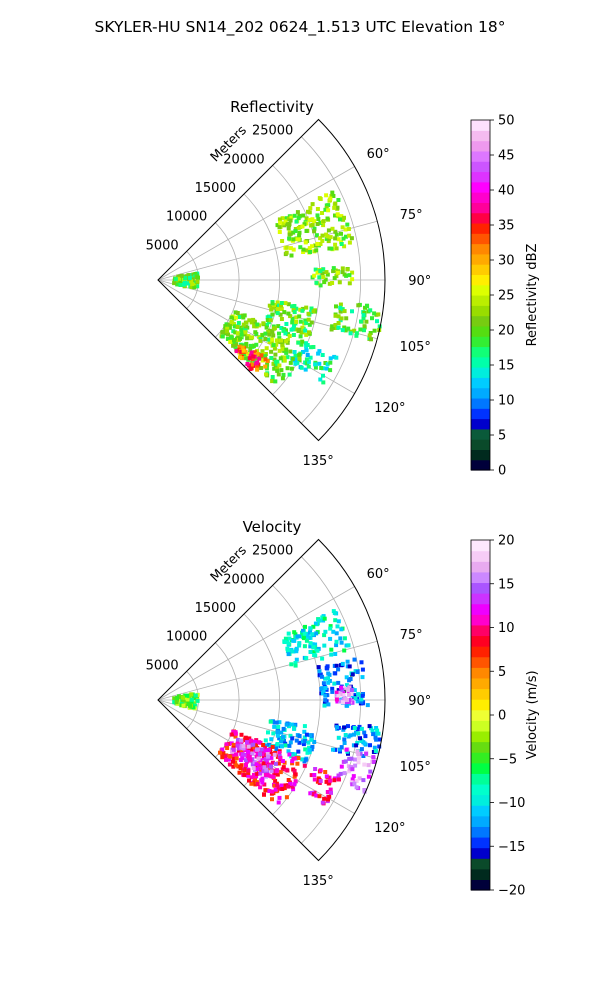 The image size is (600, 1000). What do you see at coordinates (505, 296) in the screenshot?
I see `colorbar: 0 5 10 15 20 25 30 35 40 45 50 Reflectivity dBZ` at bounding box center [505, 296].